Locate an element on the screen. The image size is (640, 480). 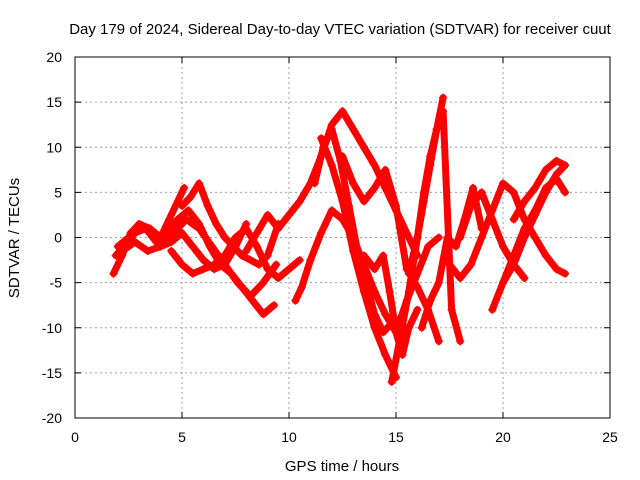
y-tick-label: 20 is located at coordinates (54, 57).